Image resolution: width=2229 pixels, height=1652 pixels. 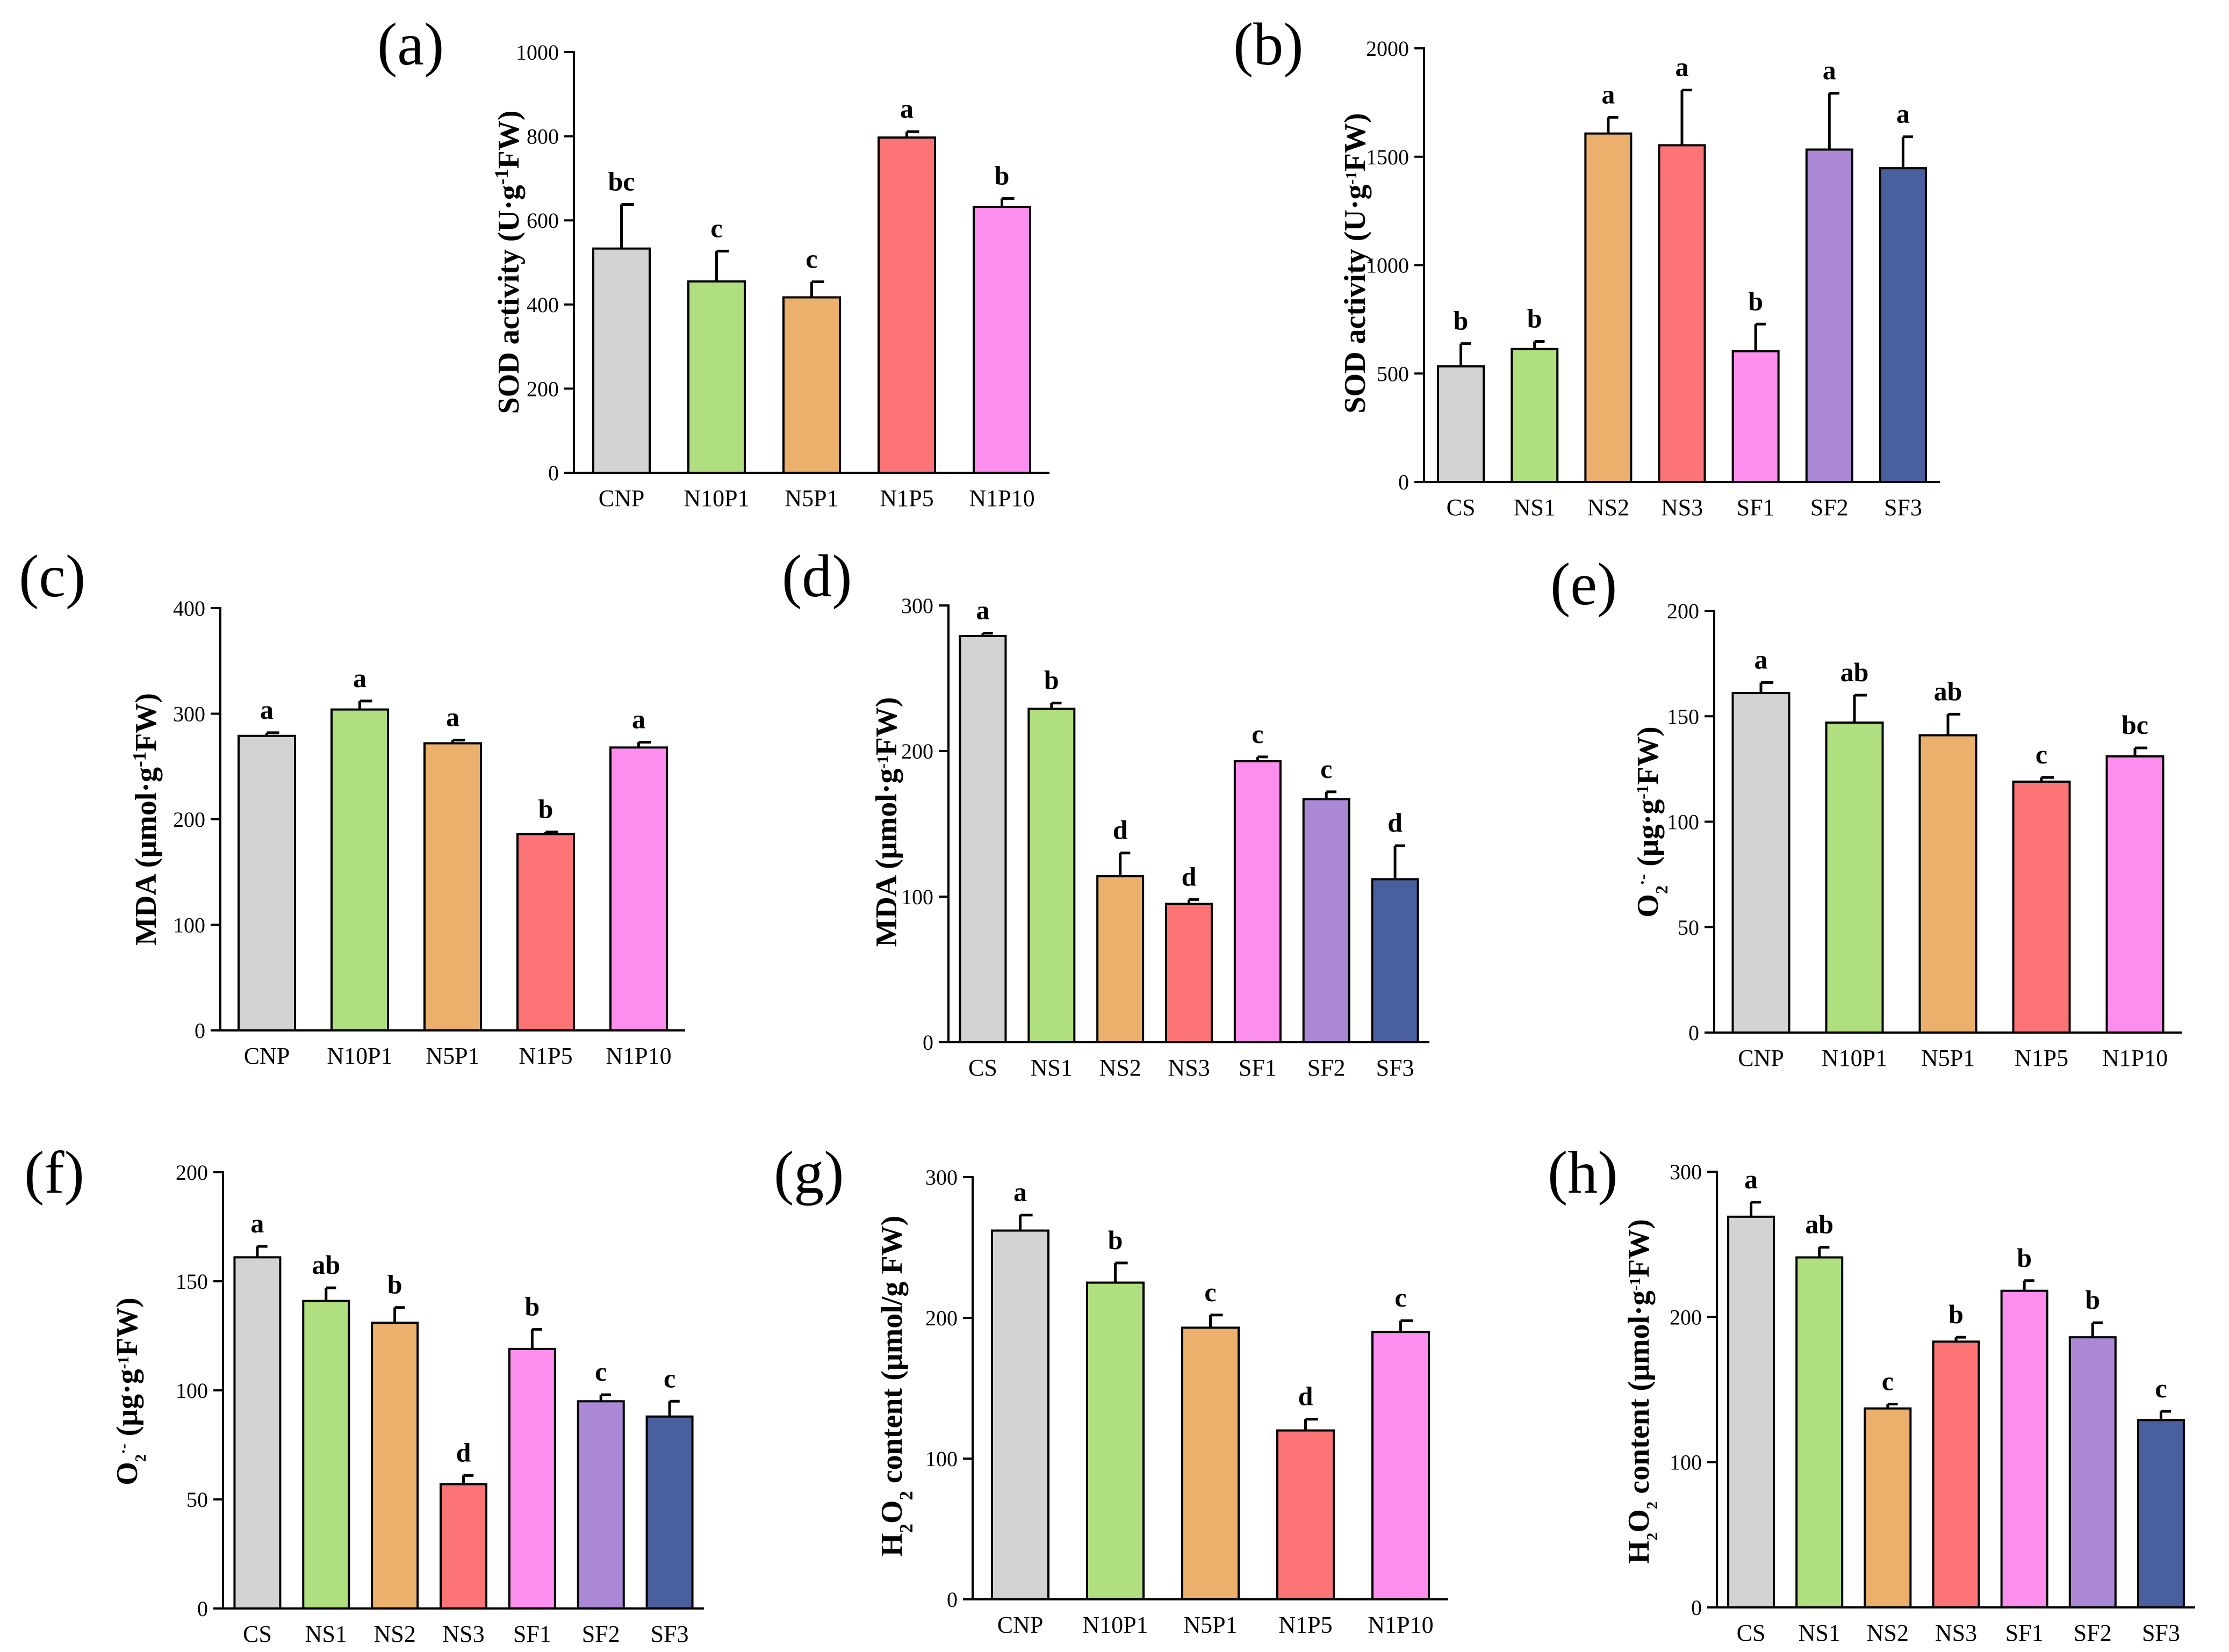 What do you see at coordinates (192, 1172) in the screenshot?
I see `y-tick-label-f: 200` at bounding box center [192, 1172].